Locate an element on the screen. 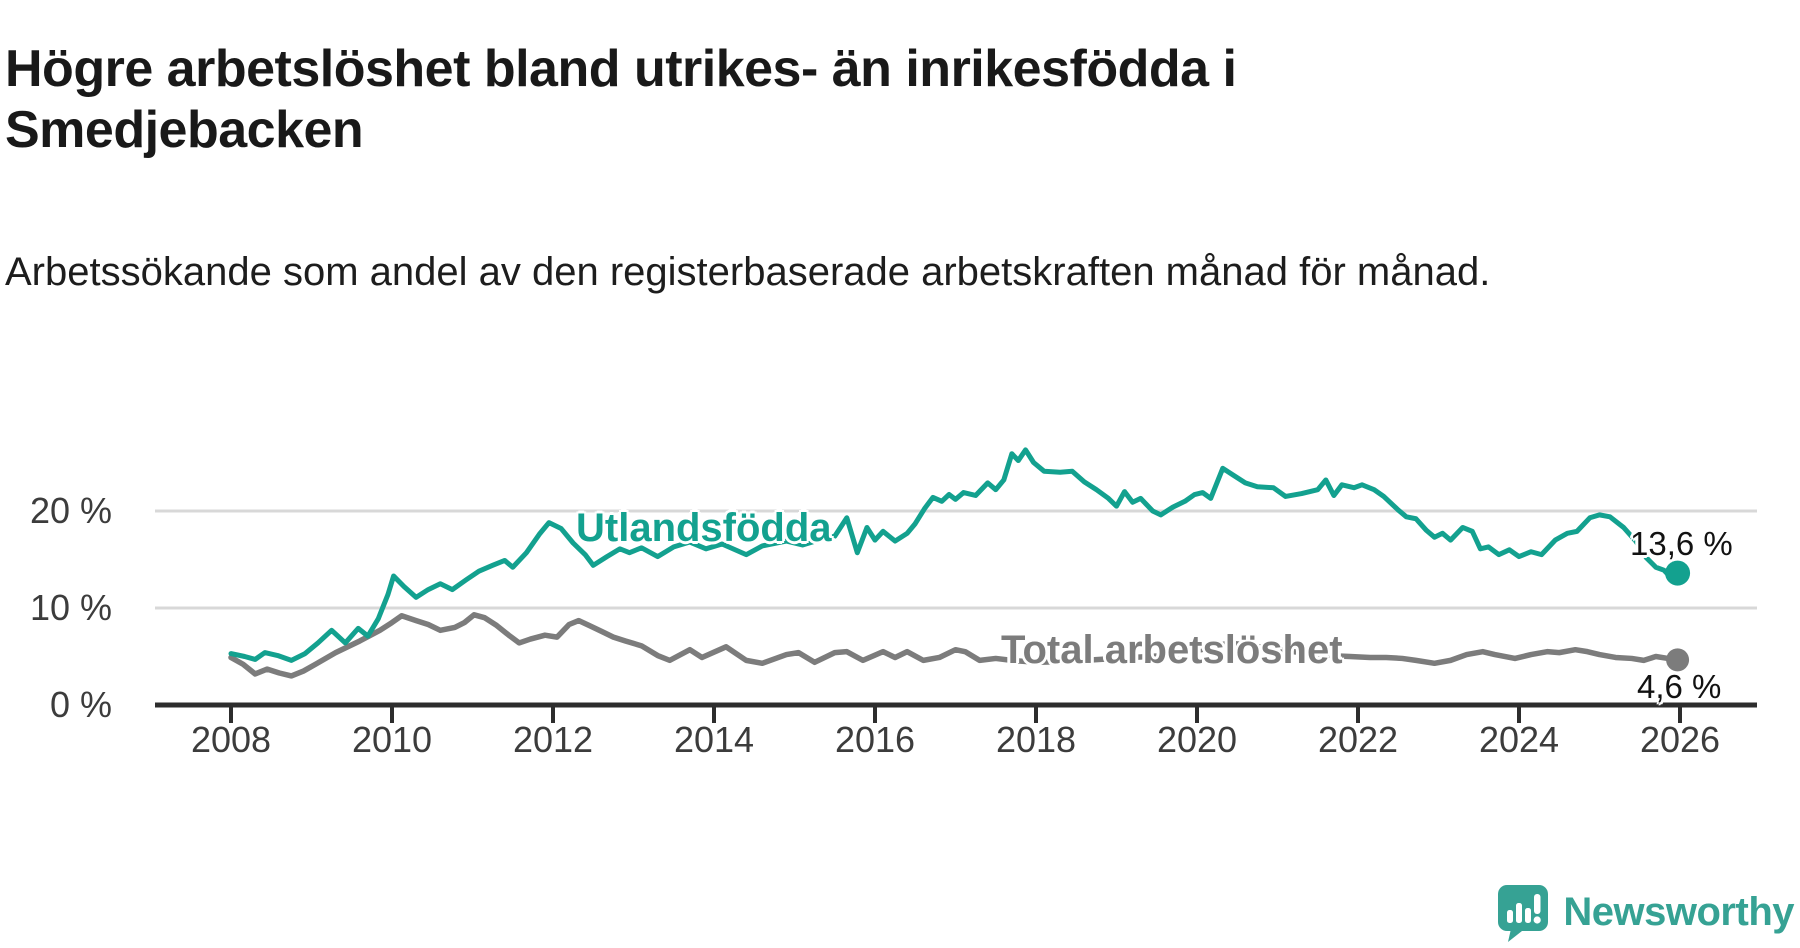 The height and width of the screenshot is (948, 1800). series-label-total-arbetsloshet: Total arbetslöshet is located at coordinates (1172, 650).